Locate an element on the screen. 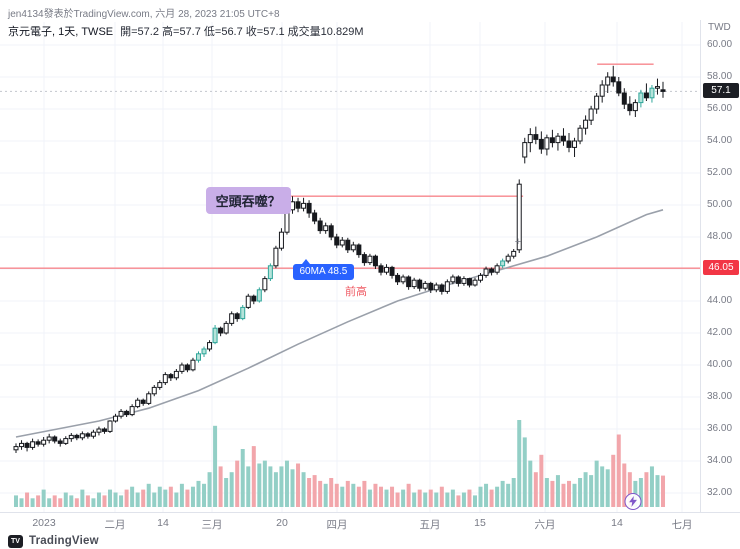  bearish-engulfing-note: 空頭吞噬？ is located at coordinates (248, 200).